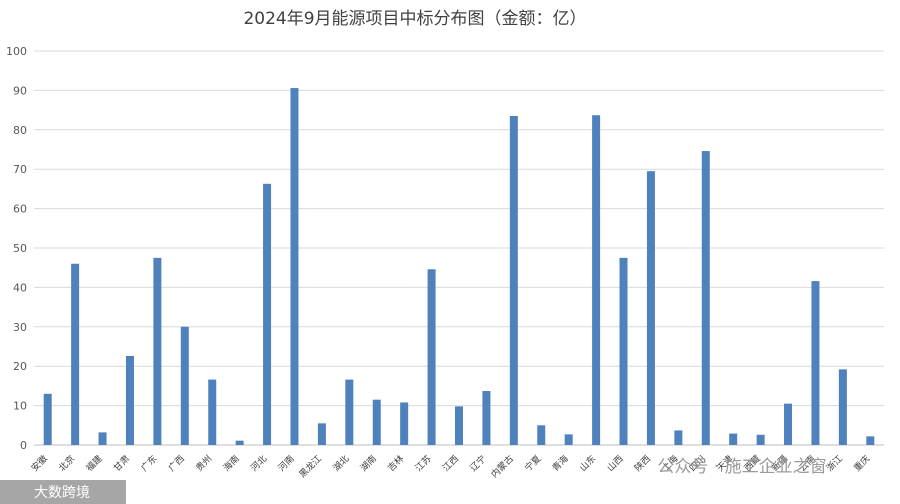 Image resolution: width=900 pixels, height=504 pixels. Describe the element at coordinates (20, 327) in the screenshot. I see `y-tick-label: 30` at that location.